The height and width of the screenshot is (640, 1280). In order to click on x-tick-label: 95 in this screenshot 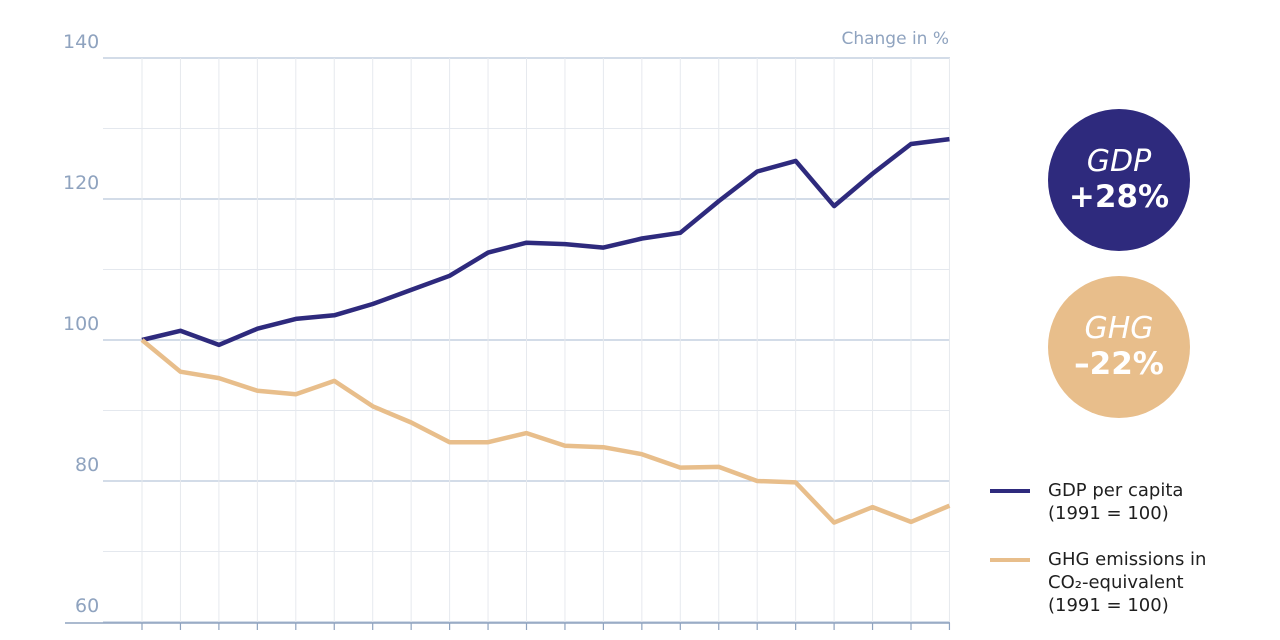, I will do `click(295, 638)`.